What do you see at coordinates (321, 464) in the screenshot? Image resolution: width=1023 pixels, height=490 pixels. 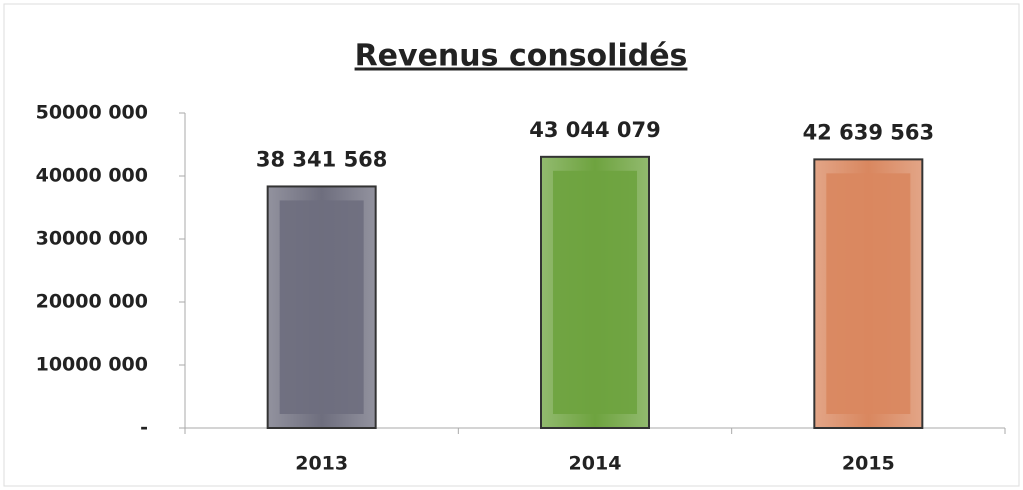 I see `x-tick-label: 2013` at bounding box center [321, 464].